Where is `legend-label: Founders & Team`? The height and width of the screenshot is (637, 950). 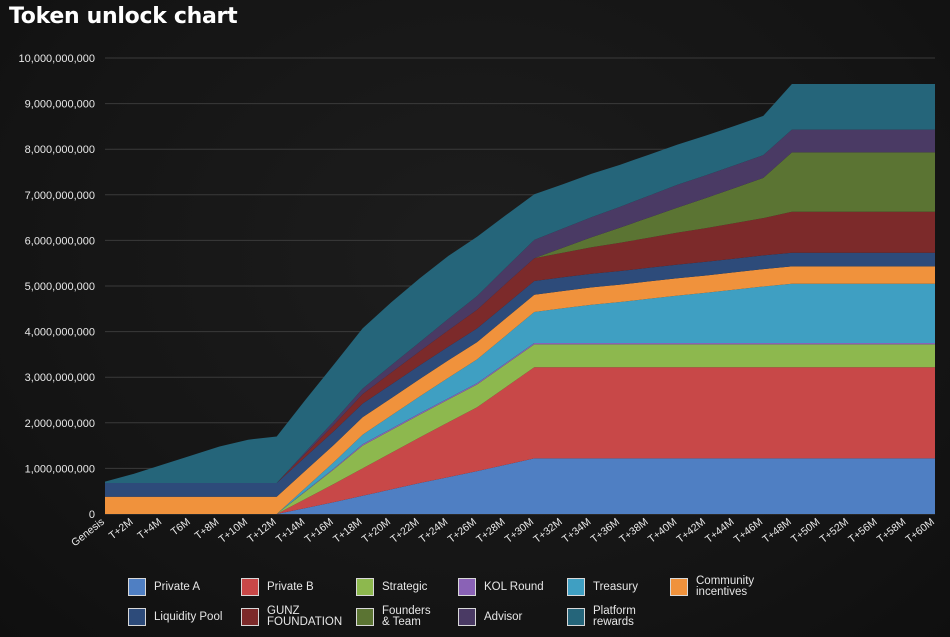
legend-label: Founders & Team is located at coordinates (406, 616).